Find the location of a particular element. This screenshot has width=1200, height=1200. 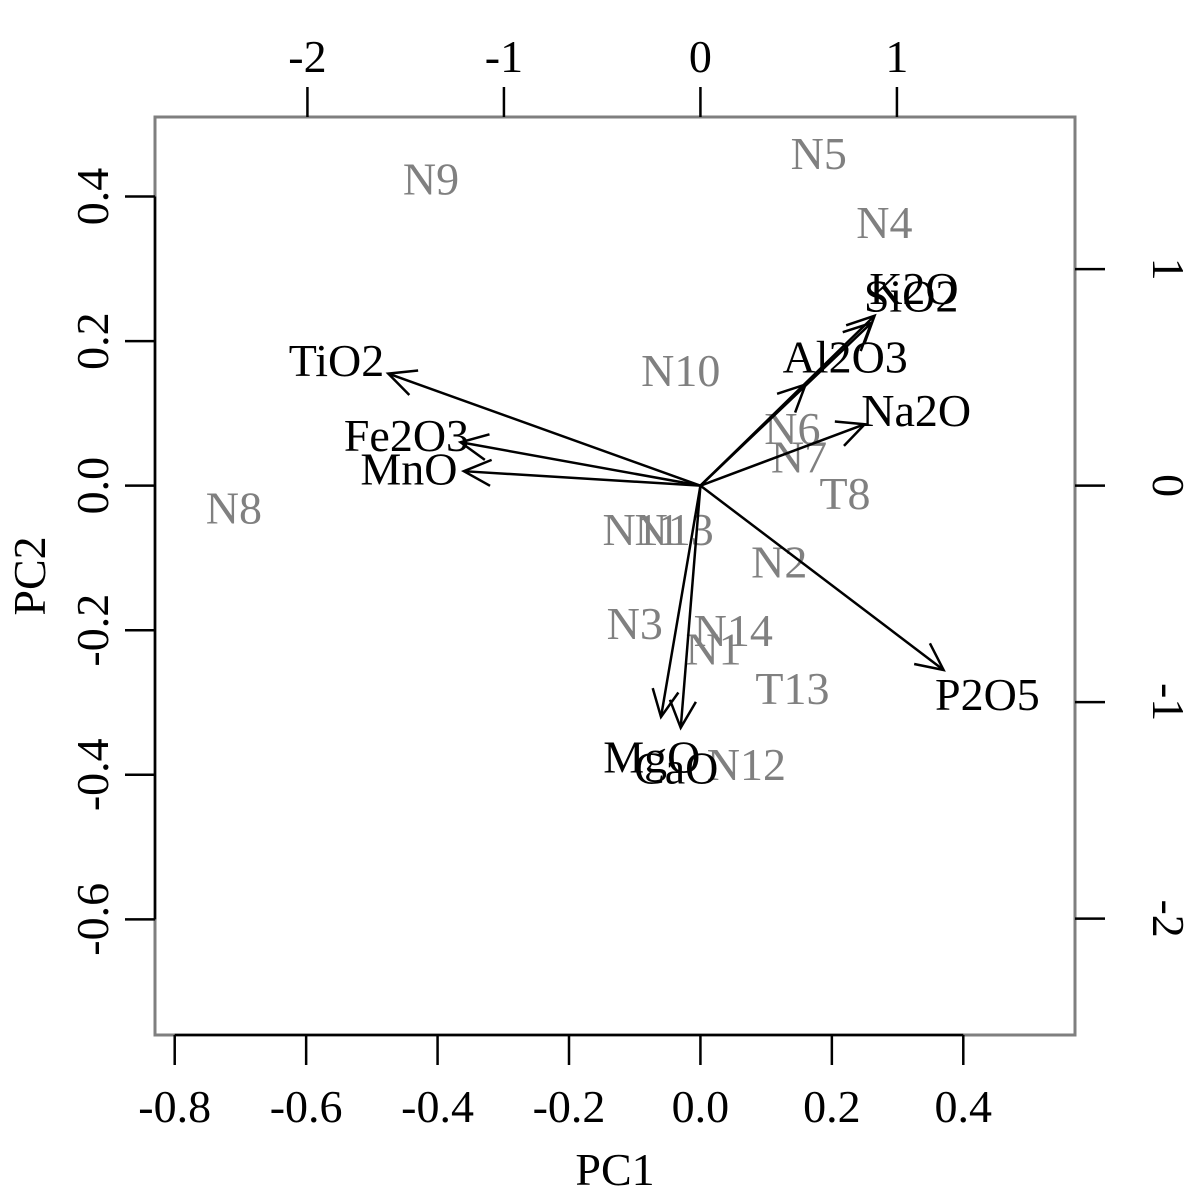

x-tick-label: 0.4 is located at coordinates (964, 1106).